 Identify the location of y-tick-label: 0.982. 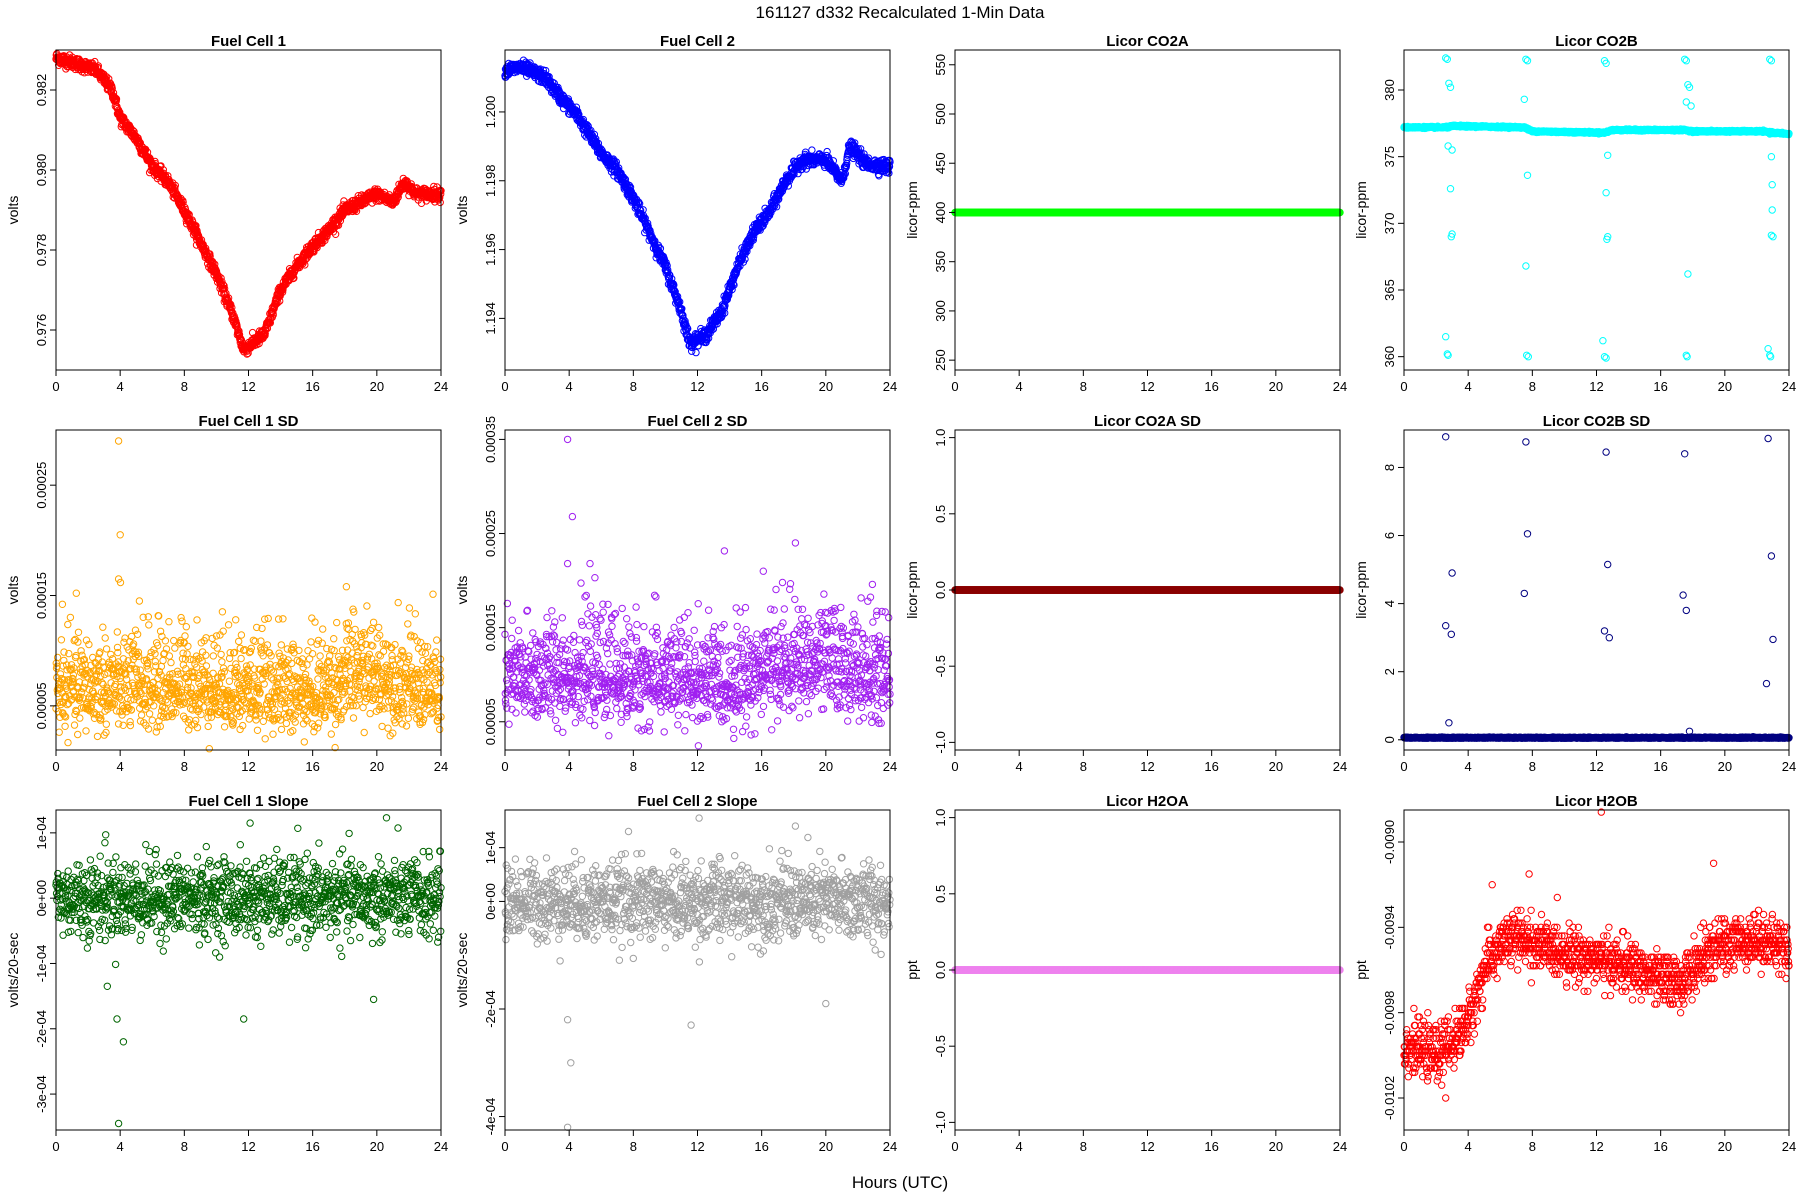
(41, 90).